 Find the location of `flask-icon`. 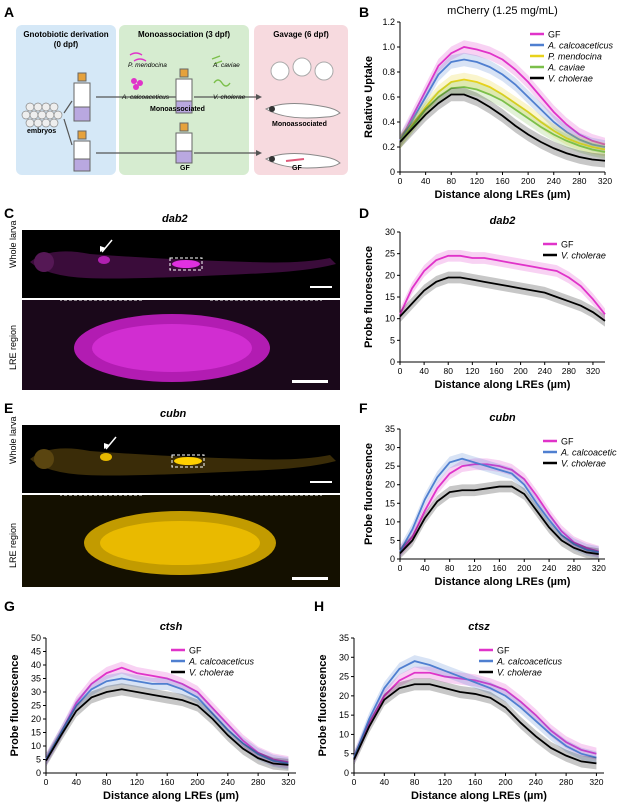

flask-icon is located at coordinates (82, 122).